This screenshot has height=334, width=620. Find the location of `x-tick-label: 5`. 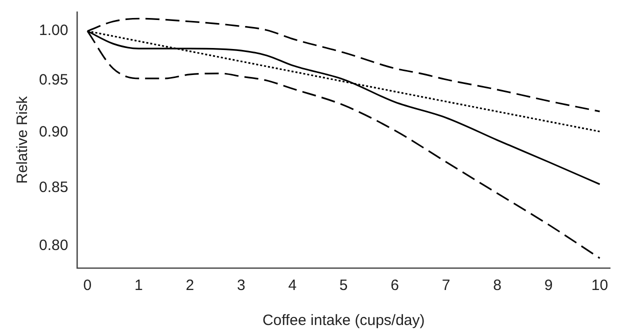

x-tick-label: 5 is located at coordinates (343, 285).